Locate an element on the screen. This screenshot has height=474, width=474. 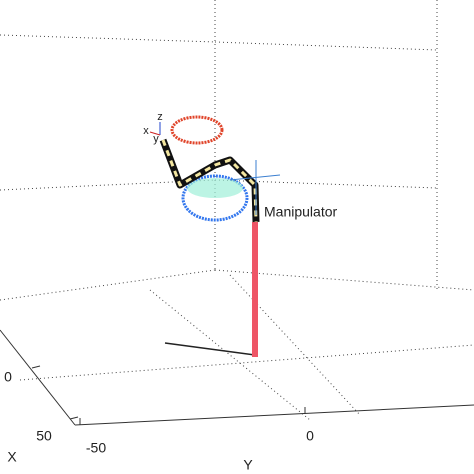
y-axis-label: Y is located at coordinates (248, 465).